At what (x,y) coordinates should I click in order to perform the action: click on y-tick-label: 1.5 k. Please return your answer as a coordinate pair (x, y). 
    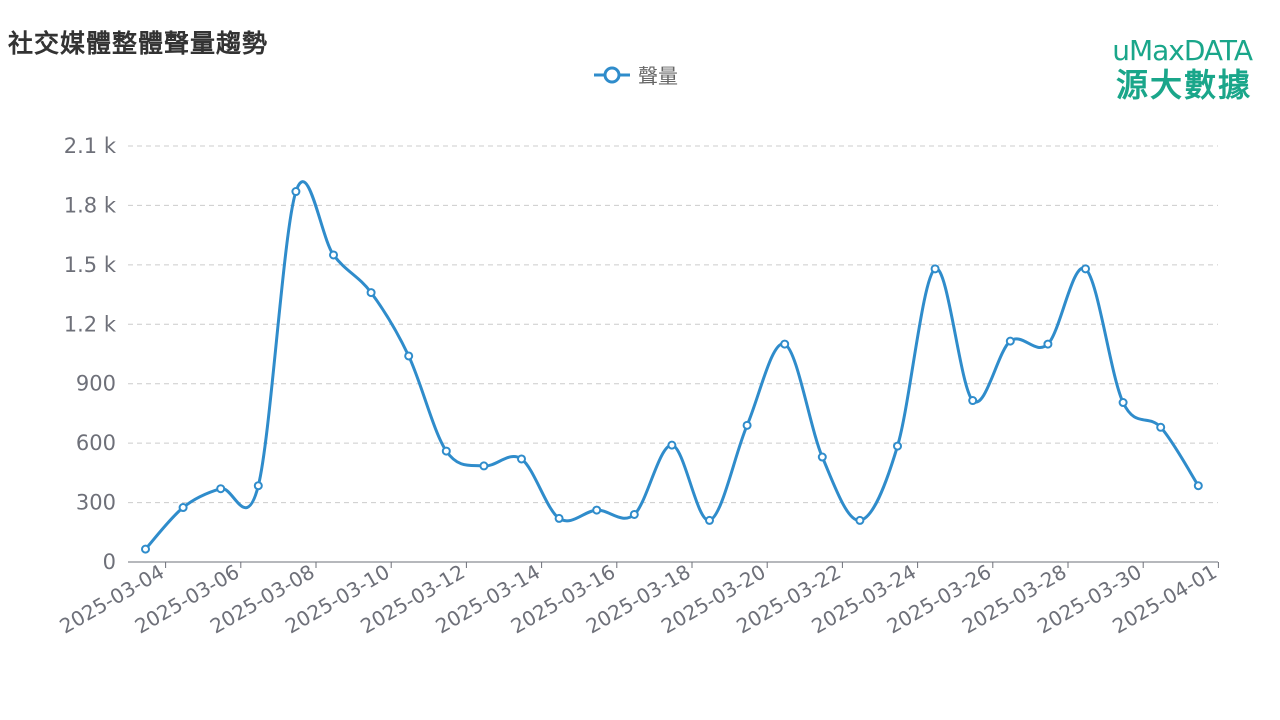
    Looking at the image, I should click on (90, 265).